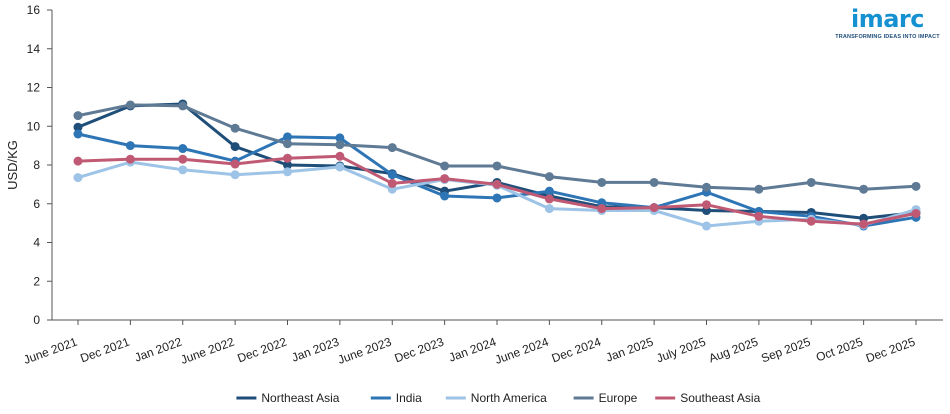  What do you see at coordinates (51, 351) in the screenshot?
I see `x-tick-label: June 2021` at bounding box center [51, 351].